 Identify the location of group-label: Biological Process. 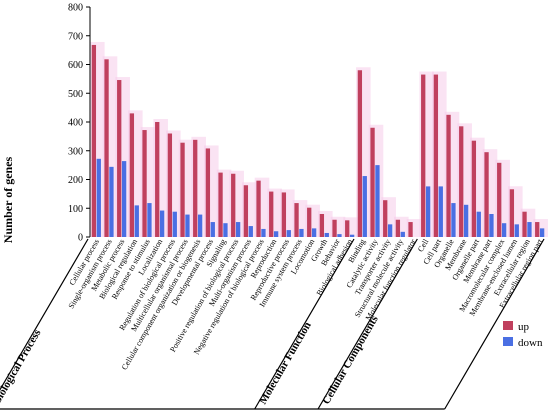
(22, 367).